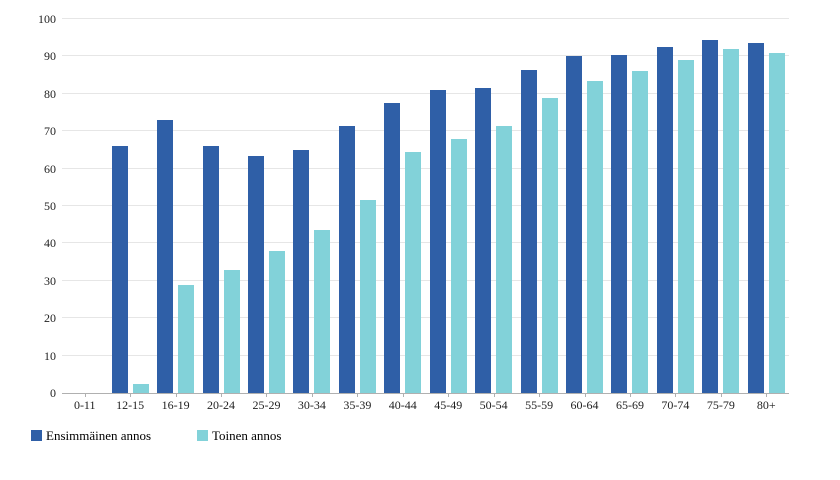 Image resolution: width=840 pixels, height=480 pixels. I want to click on bar-35-39-second-dose, so click(367, 296).